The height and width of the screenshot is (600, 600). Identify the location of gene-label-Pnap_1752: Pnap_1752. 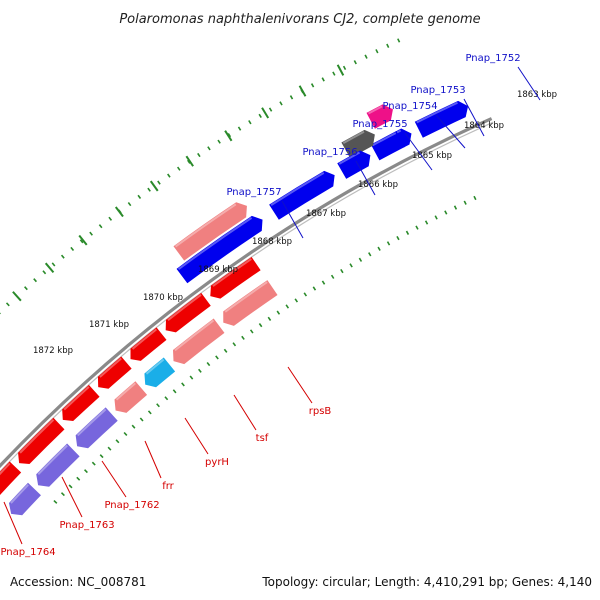
(492, 58).